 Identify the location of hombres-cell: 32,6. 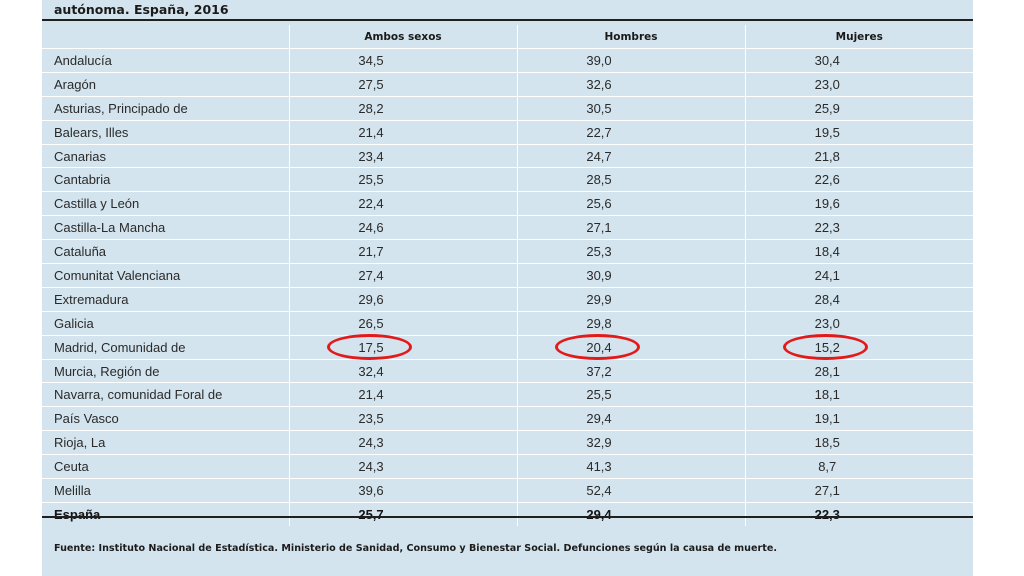
(630, 84).